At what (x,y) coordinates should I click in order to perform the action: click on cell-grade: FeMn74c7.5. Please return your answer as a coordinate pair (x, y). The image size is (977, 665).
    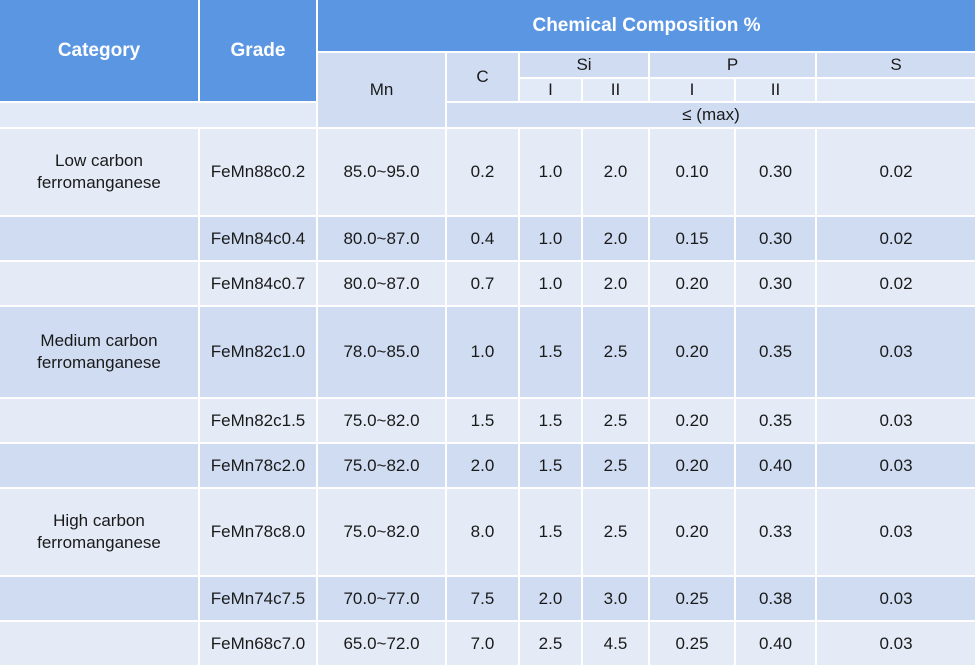
    Looking at the image, I should click on (259, 599).